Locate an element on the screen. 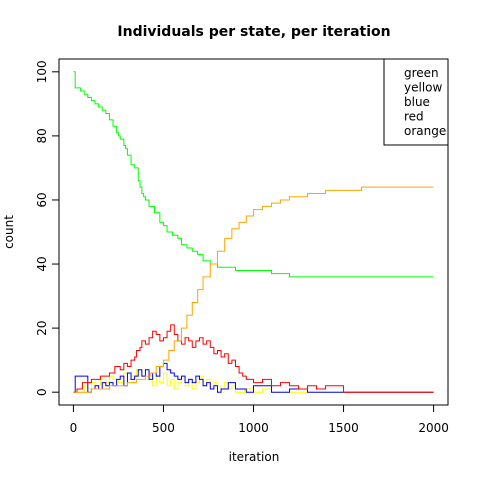  y-tick-label: 60 is located at coordinates (42, 199).